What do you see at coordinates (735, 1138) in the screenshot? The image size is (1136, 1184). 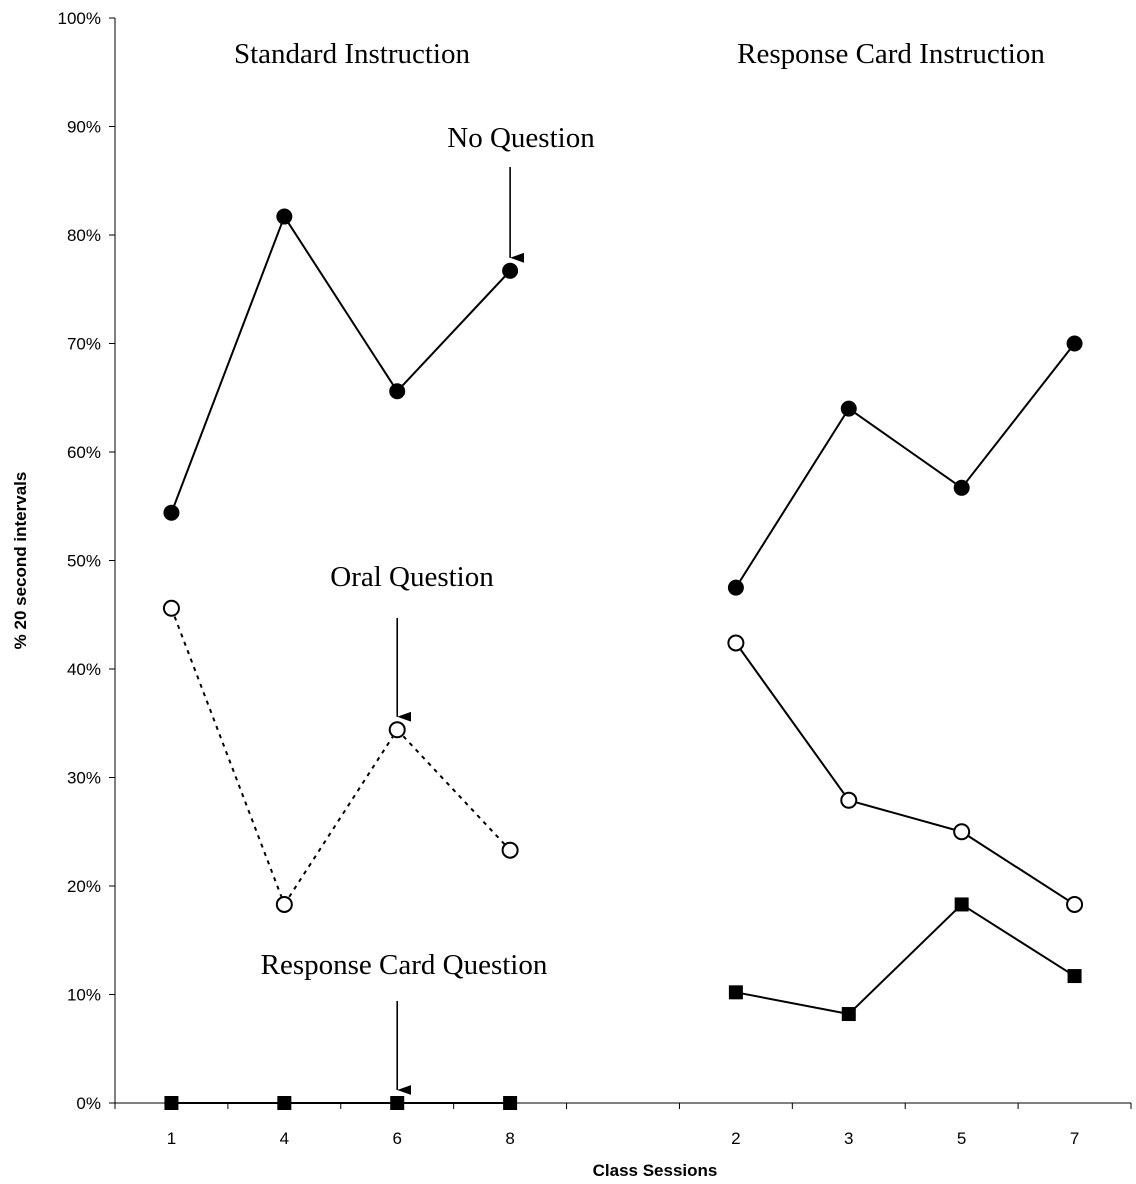 I see `x-tick-label: 2` at bounding box center [735, 1138].